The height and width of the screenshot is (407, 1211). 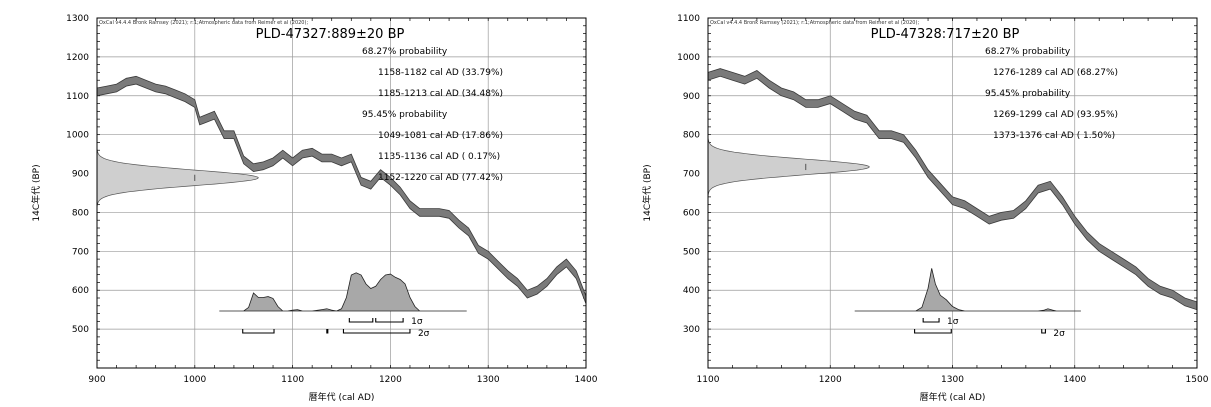 I want to click on x-tick-label: 1500, so click(x=1197, y=380).